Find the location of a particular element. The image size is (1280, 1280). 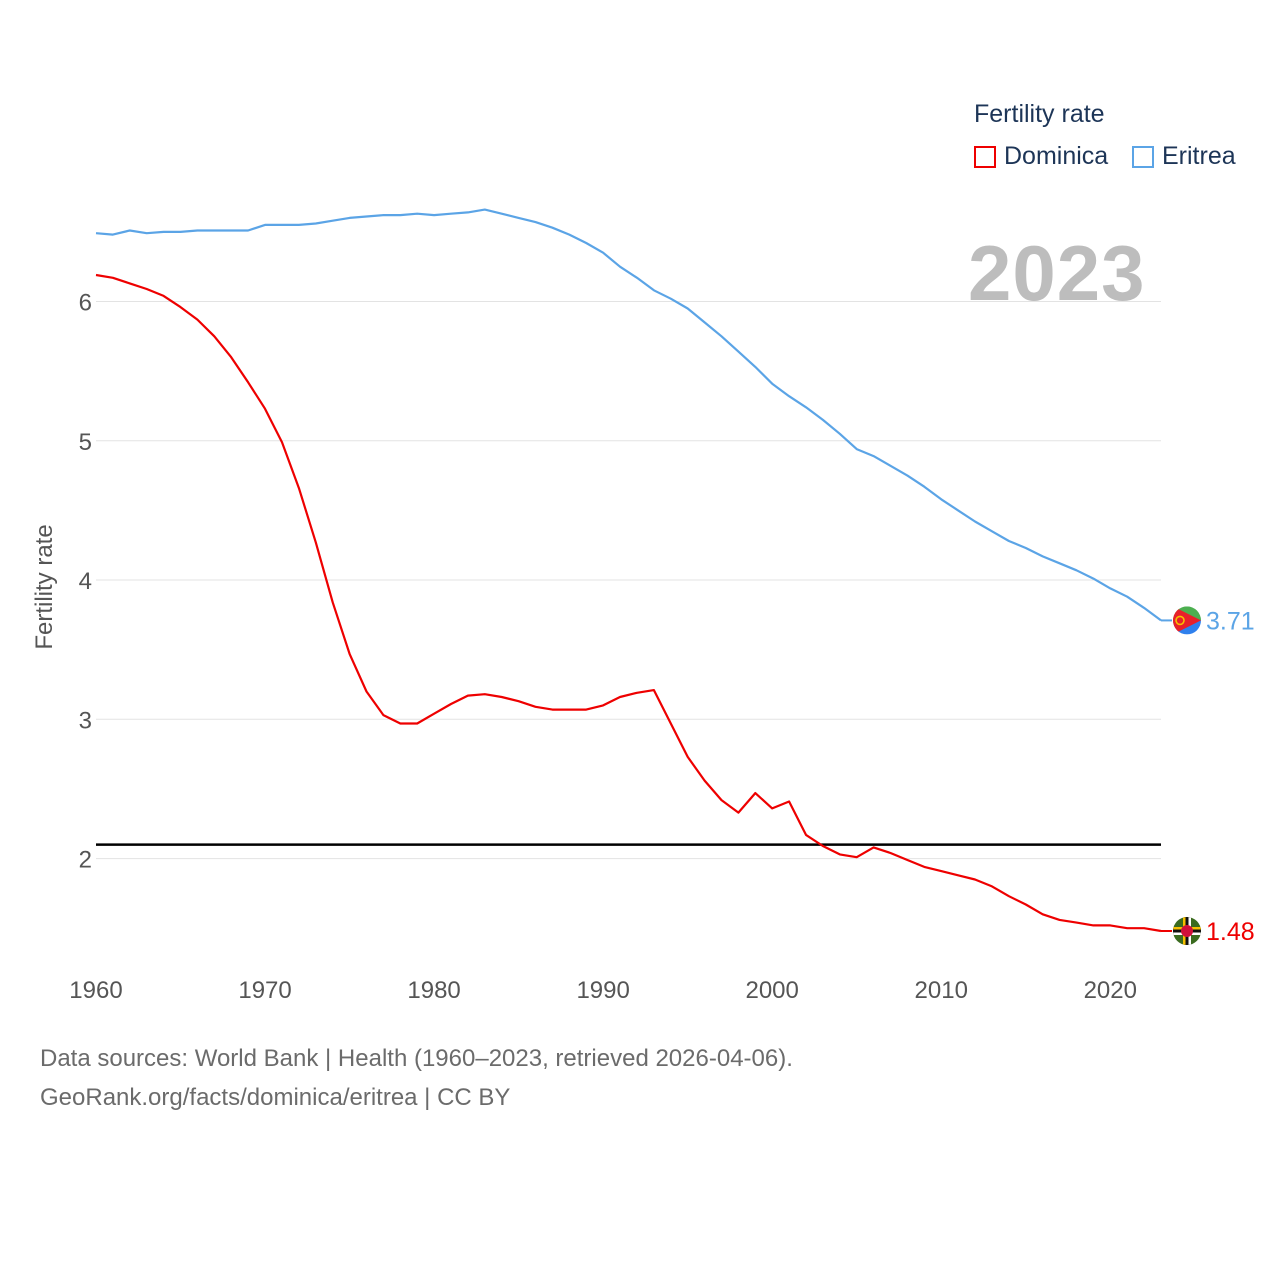

legend-item-eritrea: Eritrea is located at coordinates (1184, 156).